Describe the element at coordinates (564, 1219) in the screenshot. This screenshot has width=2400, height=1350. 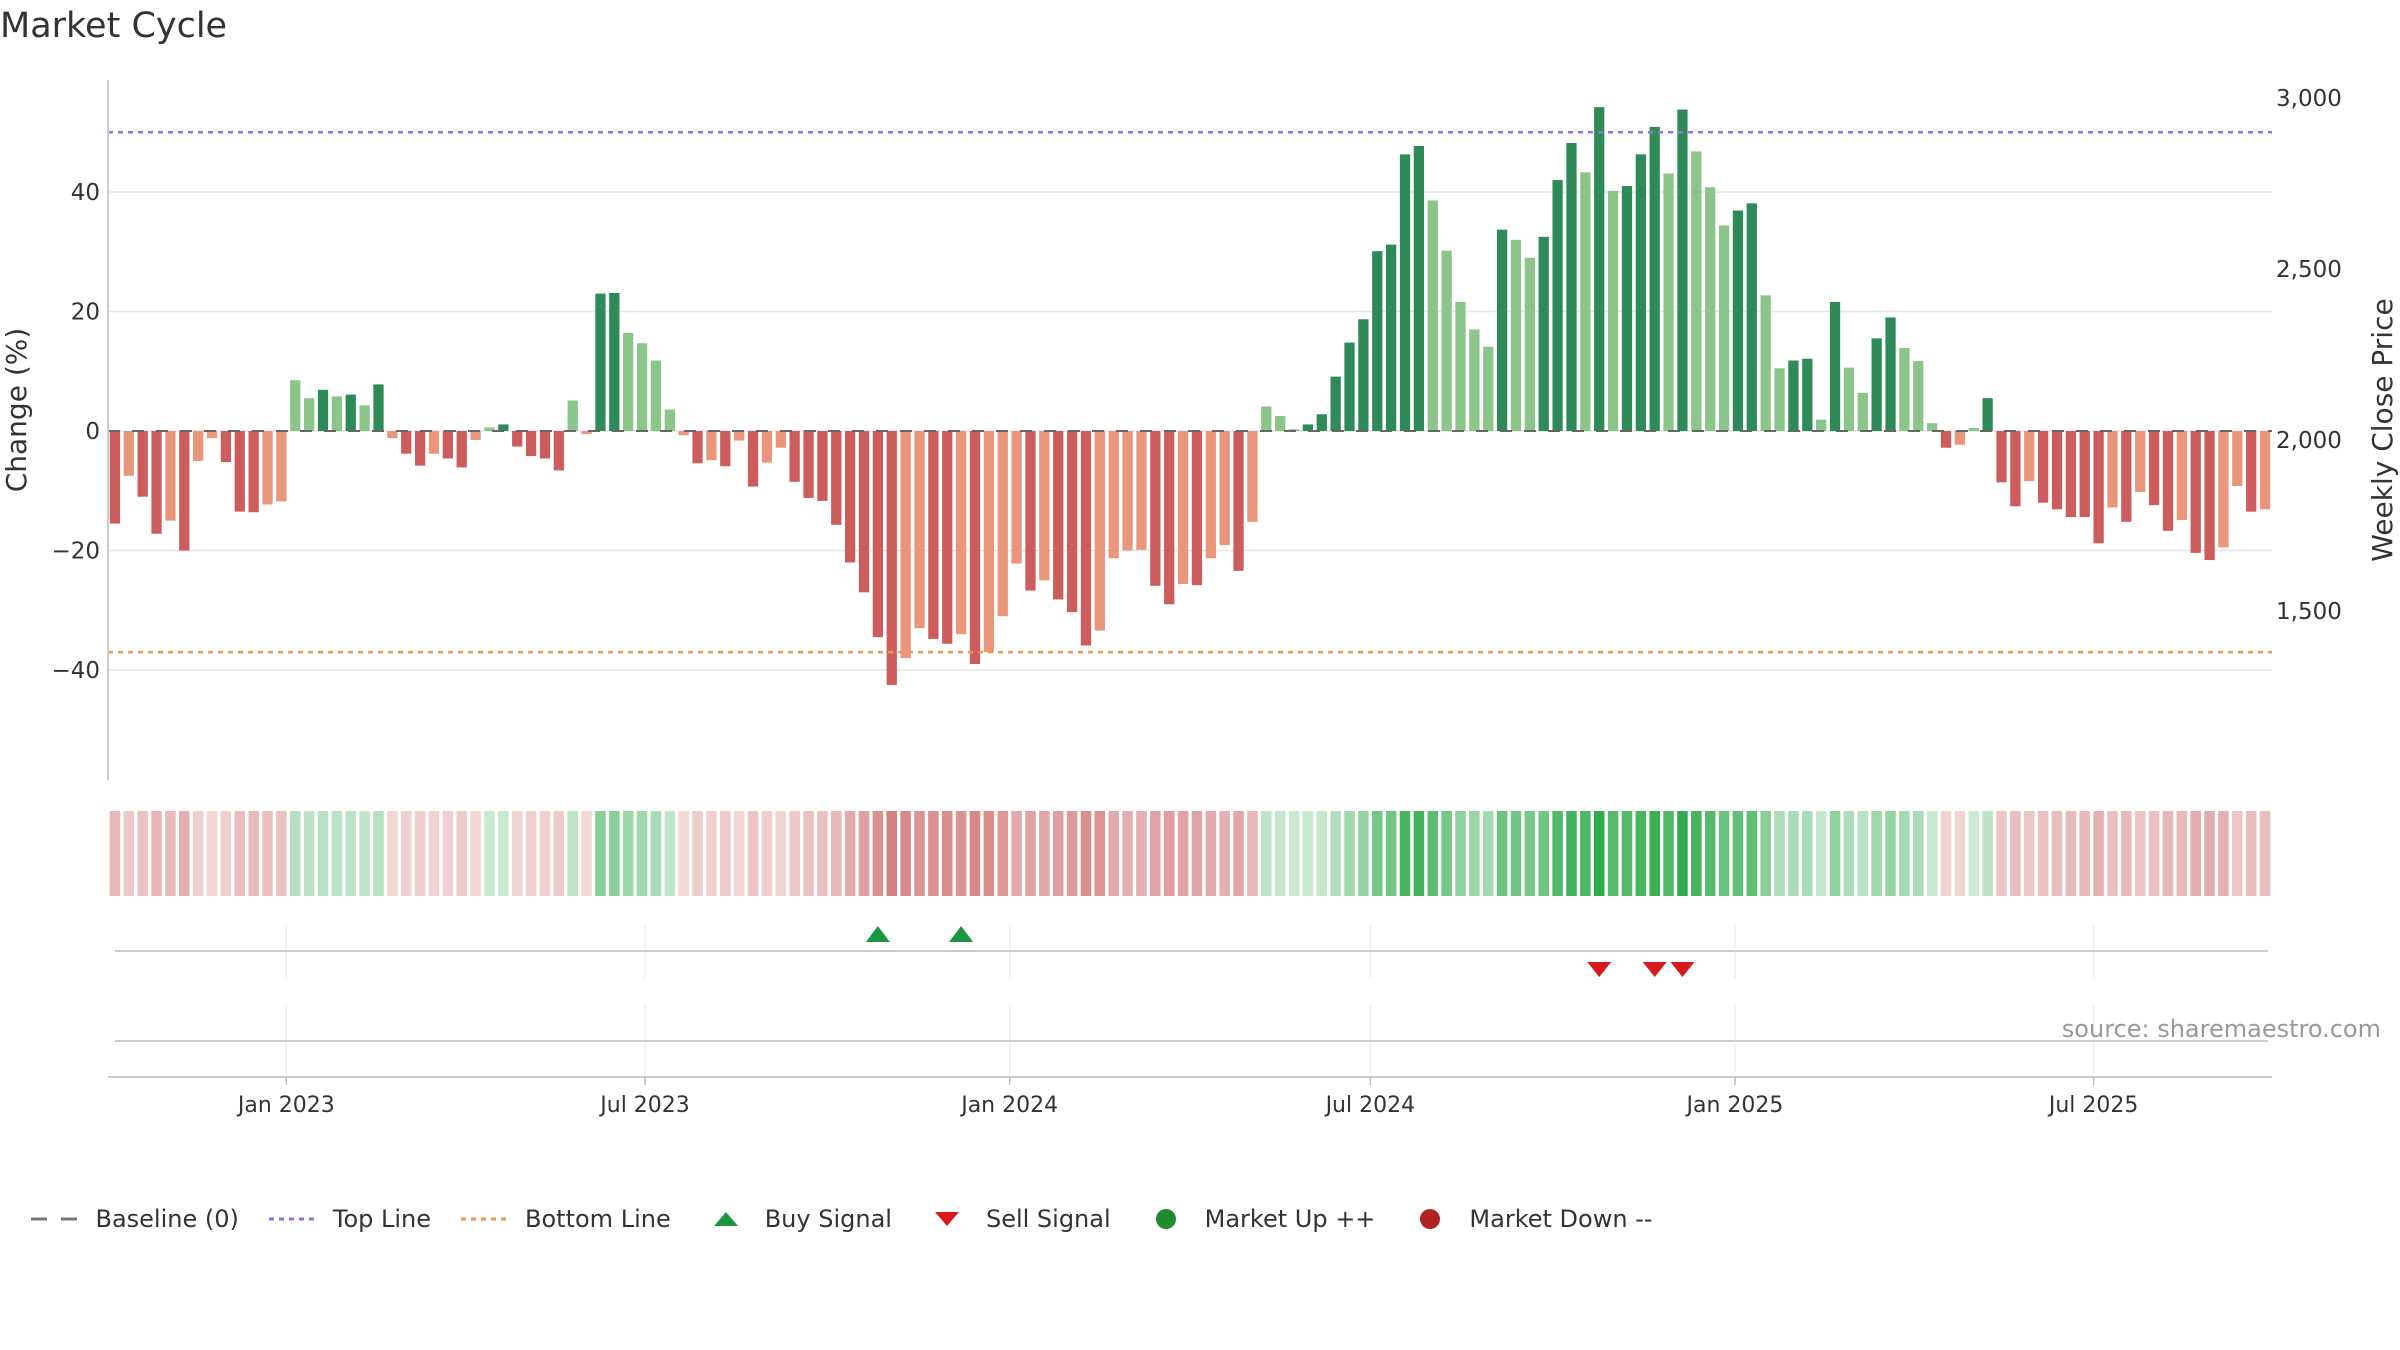
I see `legend-item: Bottom Line` at that location.